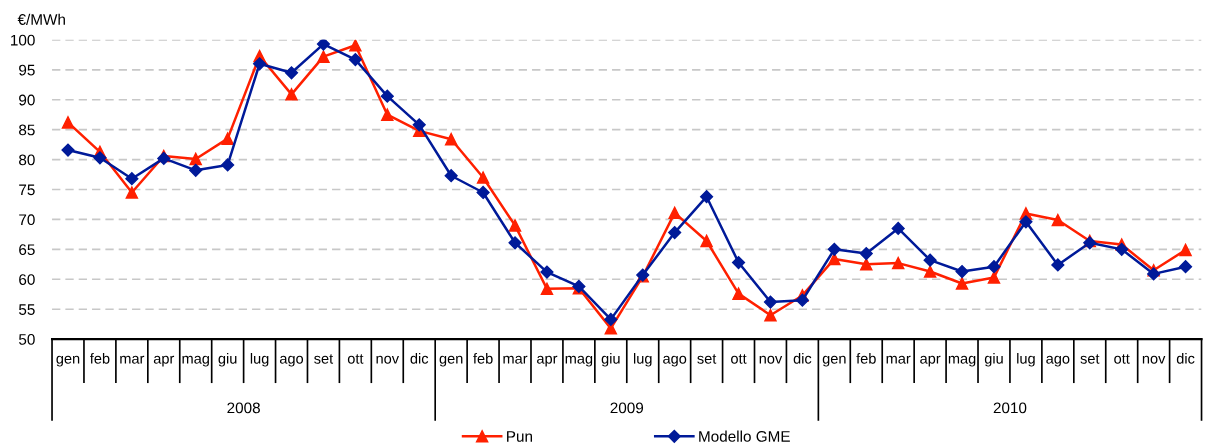 The width and height of the screenshot is (1210, 448). Describe the element at coordinates (27, 70) in the screenshot. I see `y-tick-label: 95` at that location.